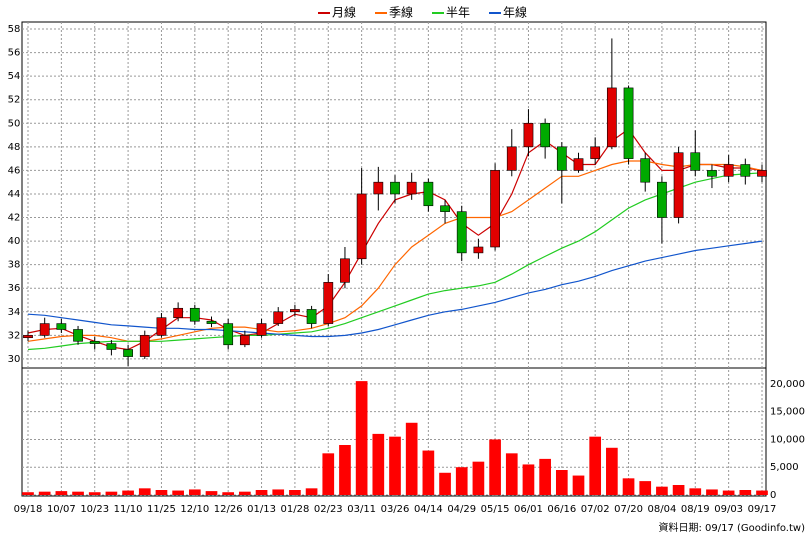 This screenshot has height=540, width=808. Describe the element at coordinates (14, 241) in the screenshot. I see `y-tick-label: 40` at that location.